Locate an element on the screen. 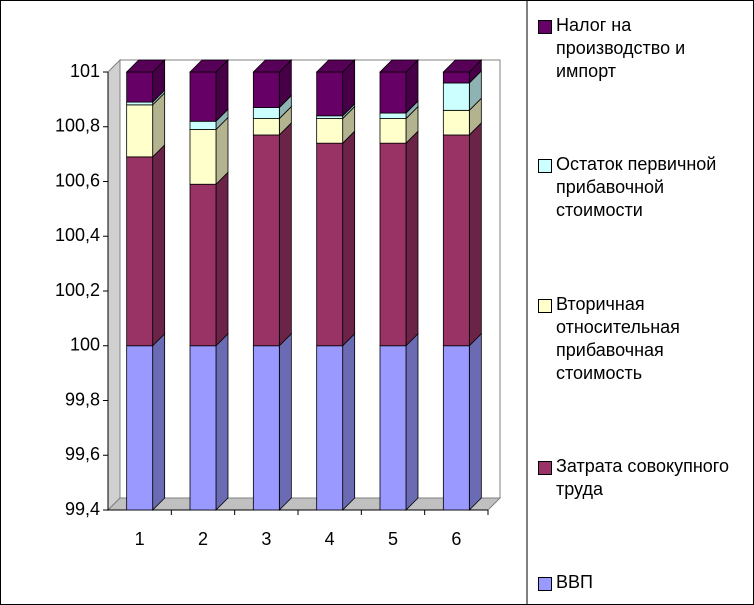  y-tick-label: 100,8 is located at coordinates (77, 126).